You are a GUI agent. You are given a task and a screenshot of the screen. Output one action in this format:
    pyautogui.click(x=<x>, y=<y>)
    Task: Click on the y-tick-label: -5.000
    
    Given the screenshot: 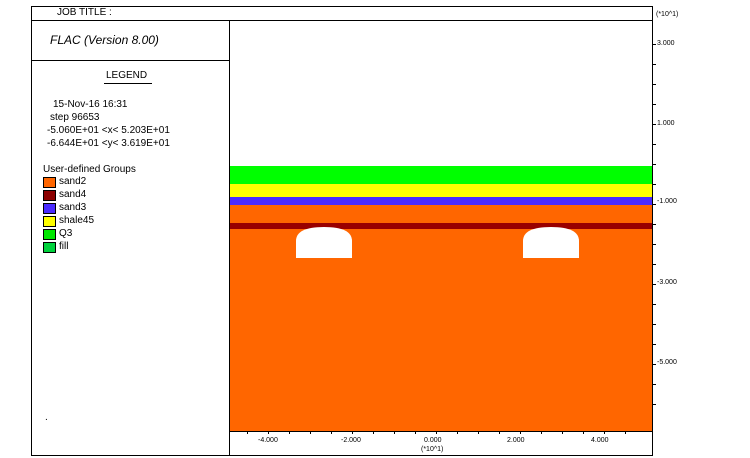 What is the action you would take?
    pyautogui.click(x=667, y=362)
    